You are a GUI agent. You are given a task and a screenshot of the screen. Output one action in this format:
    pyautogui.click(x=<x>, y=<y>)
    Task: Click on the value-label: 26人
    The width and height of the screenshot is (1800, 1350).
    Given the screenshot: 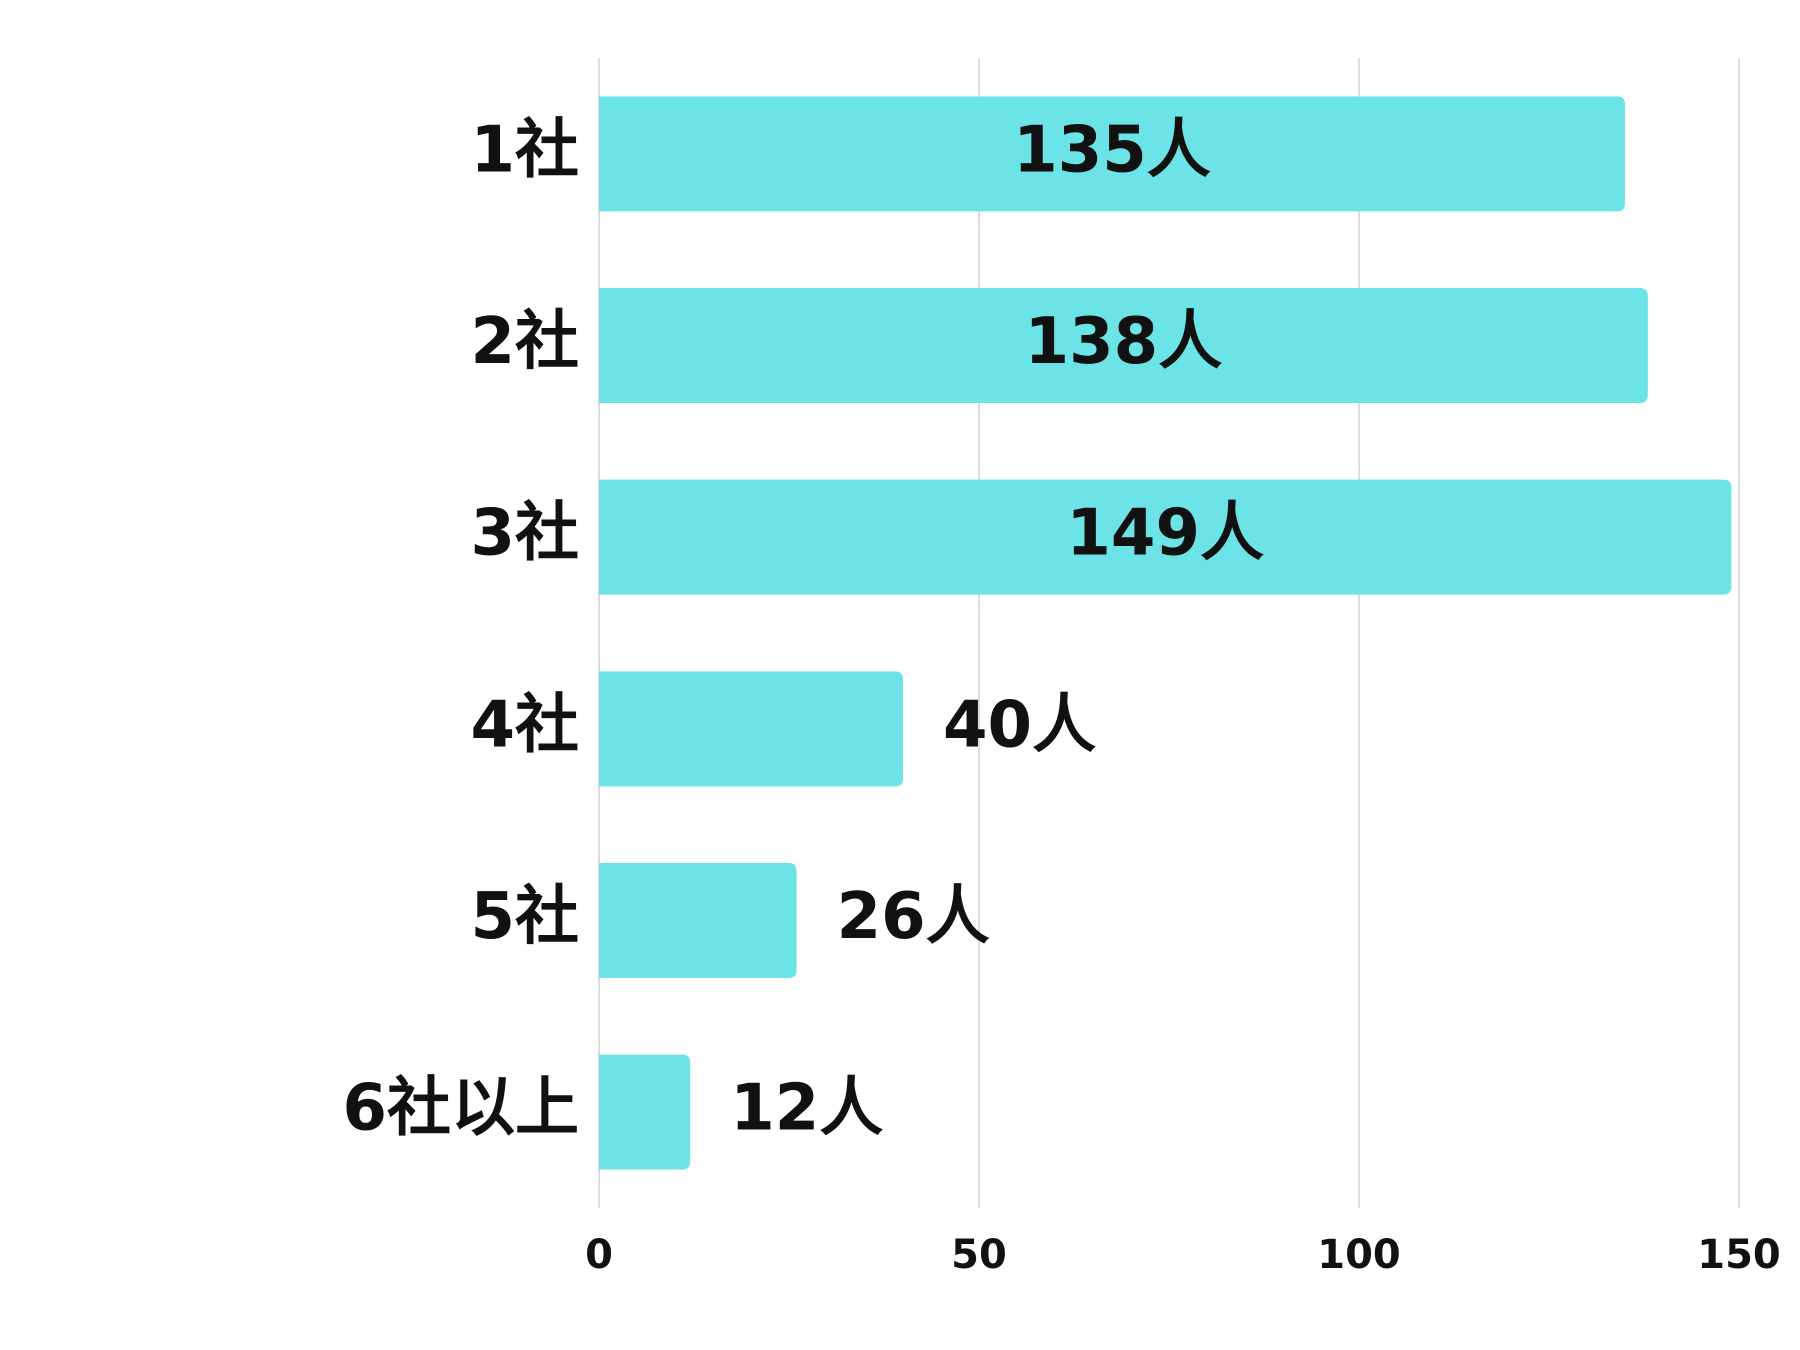 What is the action you would take?
    pyautogui.click(x=913, y=917)
    